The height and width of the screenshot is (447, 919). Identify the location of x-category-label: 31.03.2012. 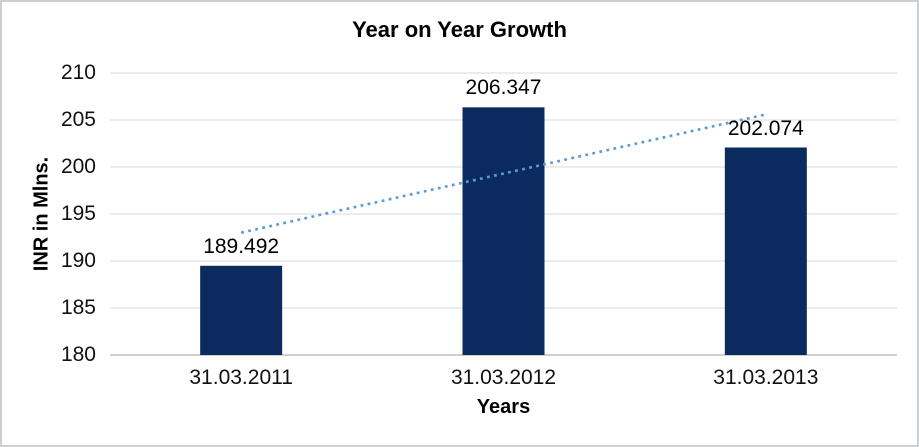
(503, 377).